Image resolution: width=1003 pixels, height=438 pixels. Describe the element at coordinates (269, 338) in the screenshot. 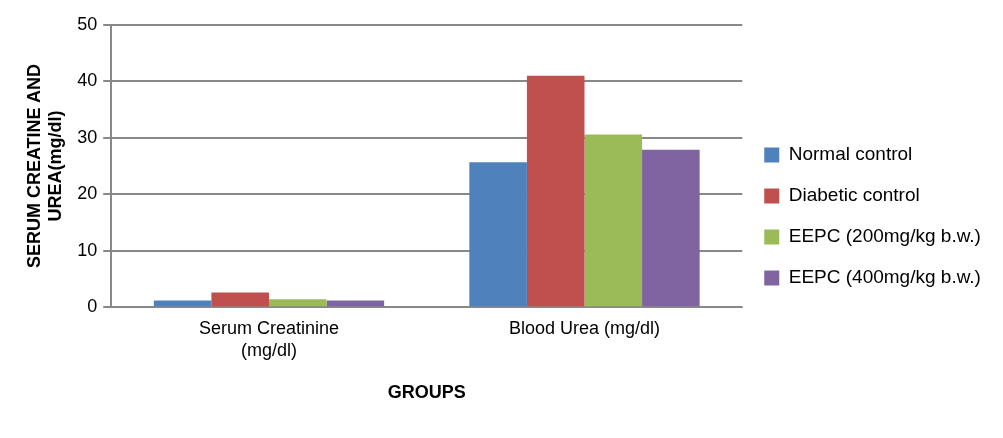

I see `x-tick-label: Serum Creatinine (mg/dl)` at that location.